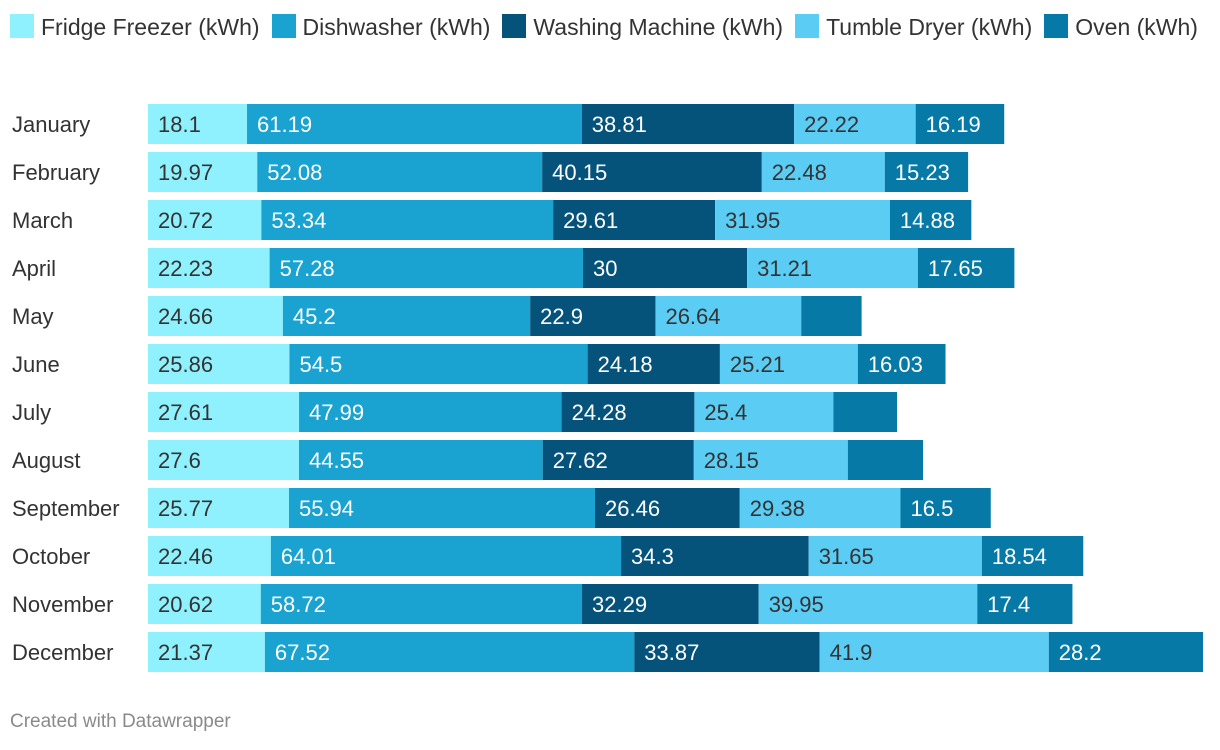  Describe the element at coordinates (632, 508) in the screenshot. I see `value-label: 26.46` at that location.